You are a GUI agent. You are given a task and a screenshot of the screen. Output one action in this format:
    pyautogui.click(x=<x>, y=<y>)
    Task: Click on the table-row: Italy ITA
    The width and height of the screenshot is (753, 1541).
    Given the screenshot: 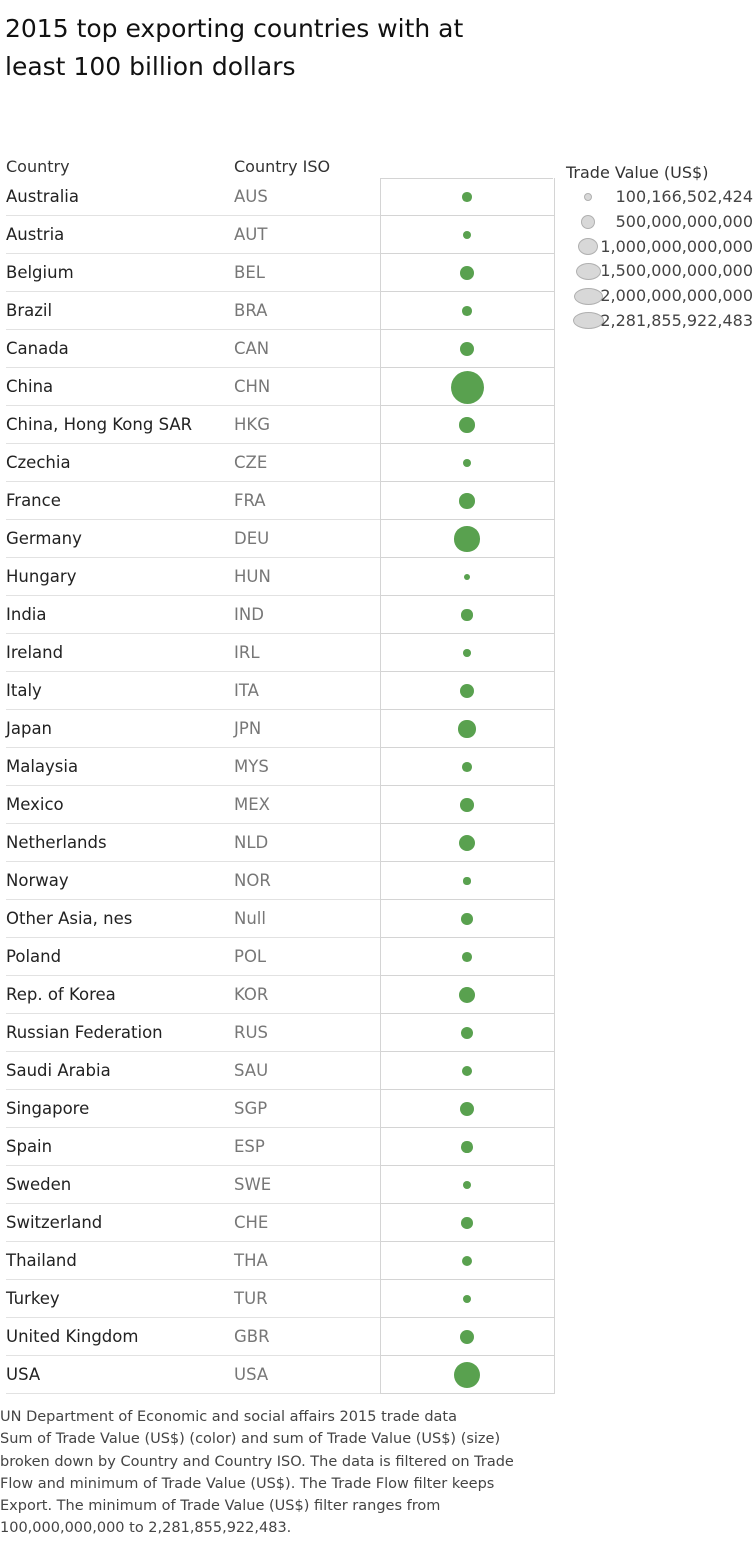 What is the action you would take?
    pyautogui.click(x=277, y=691)
    